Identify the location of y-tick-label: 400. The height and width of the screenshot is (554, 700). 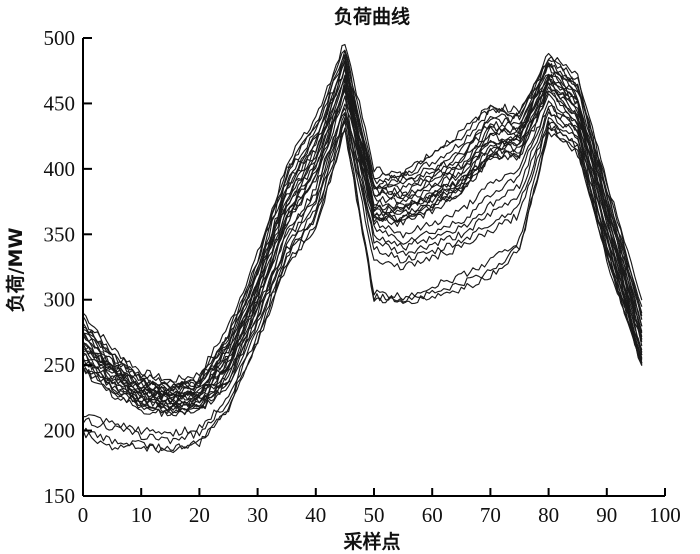
(60, 169).